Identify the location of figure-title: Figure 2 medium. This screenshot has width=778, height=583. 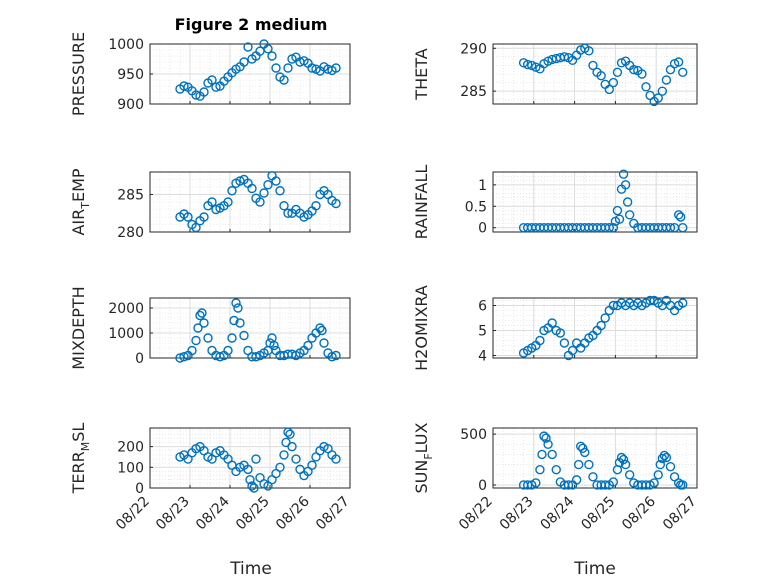
(251, 24).